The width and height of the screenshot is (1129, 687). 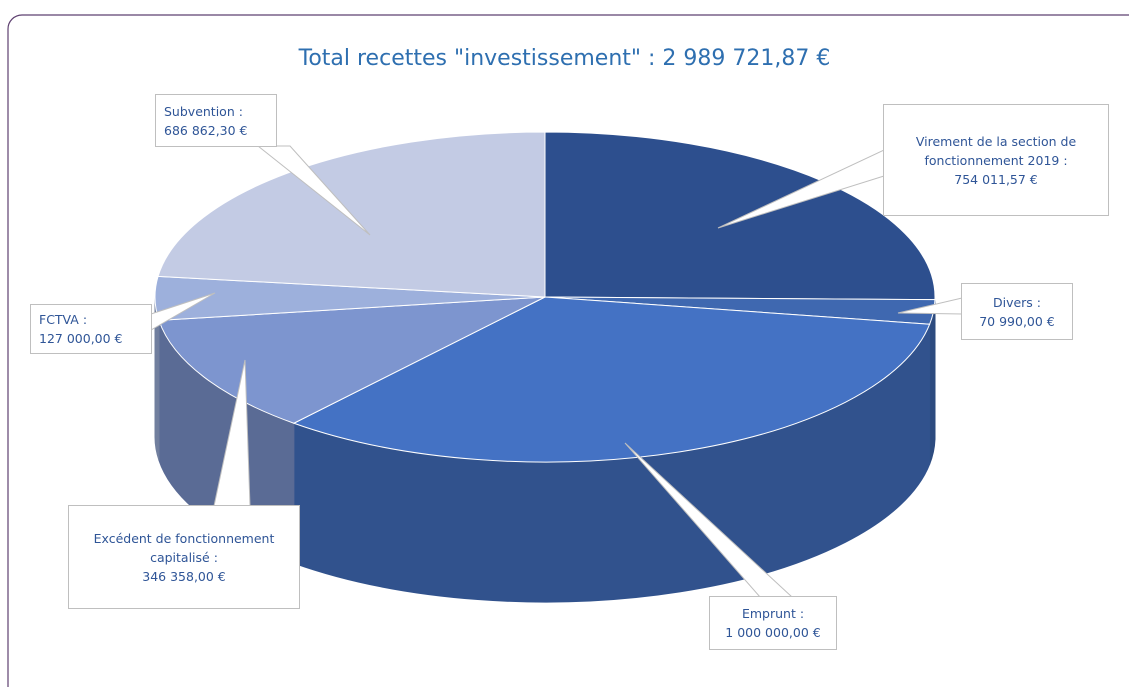 I want to click on label-value: 346 358,00 €, so click(x=184, y=576).